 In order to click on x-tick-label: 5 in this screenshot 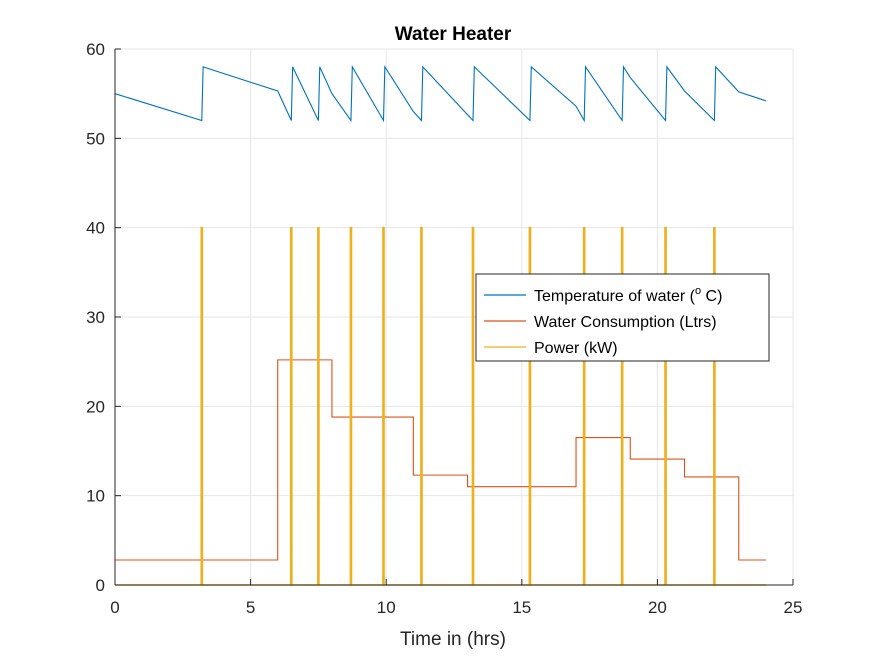, I will do `click(250, 607)`.